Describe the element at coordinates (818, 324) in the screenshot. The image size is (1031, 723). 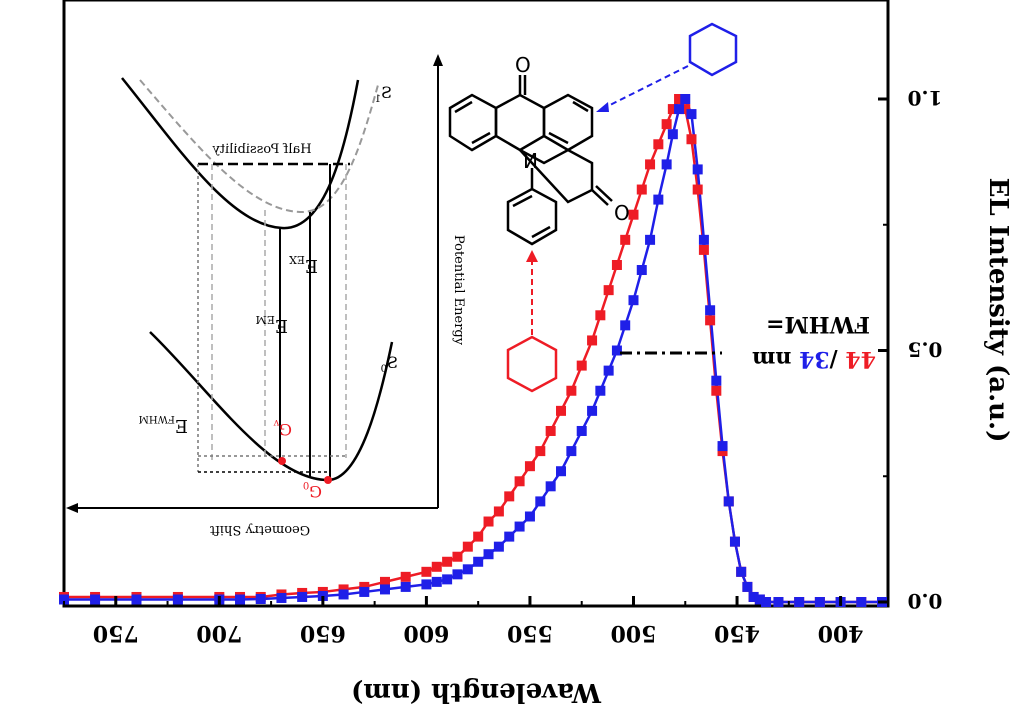
I see `fwhm-label: FWHM=` at that location.